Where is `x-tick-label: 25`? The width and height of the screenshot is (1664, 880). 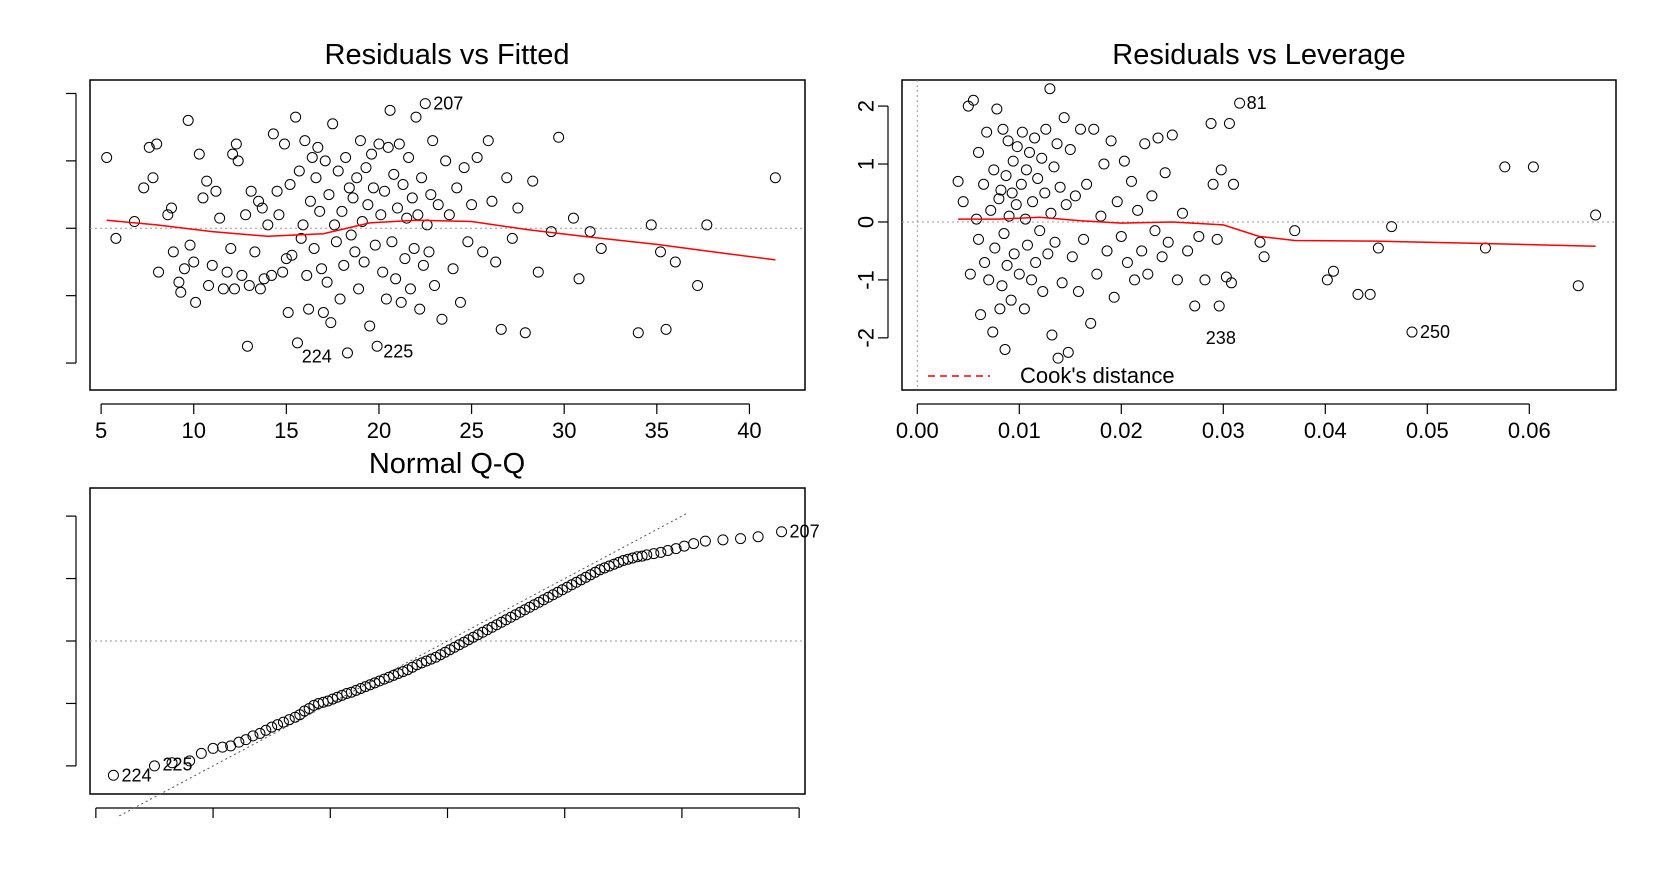 x-tick-label: 25 is located at coordinates (471, 430).